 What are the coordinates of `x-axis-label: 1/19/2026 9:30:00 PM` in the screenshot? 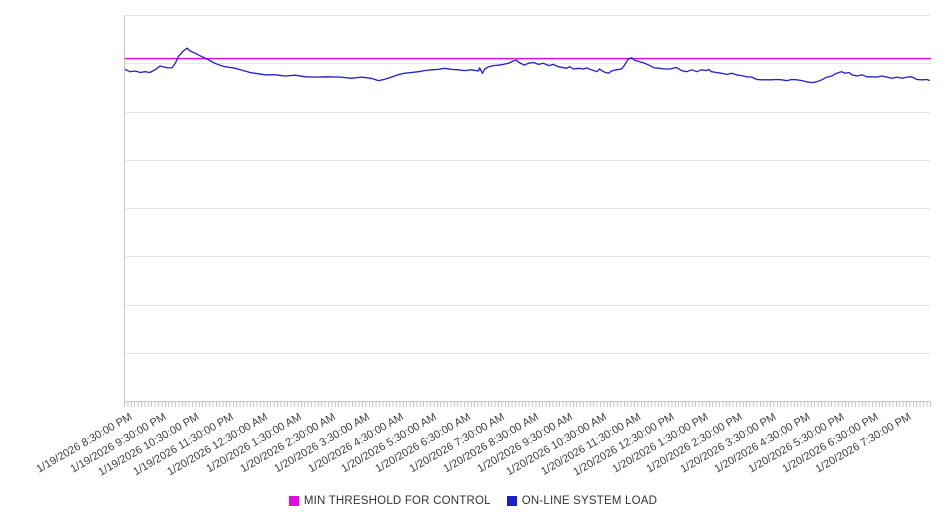 It's located at (118, 443).